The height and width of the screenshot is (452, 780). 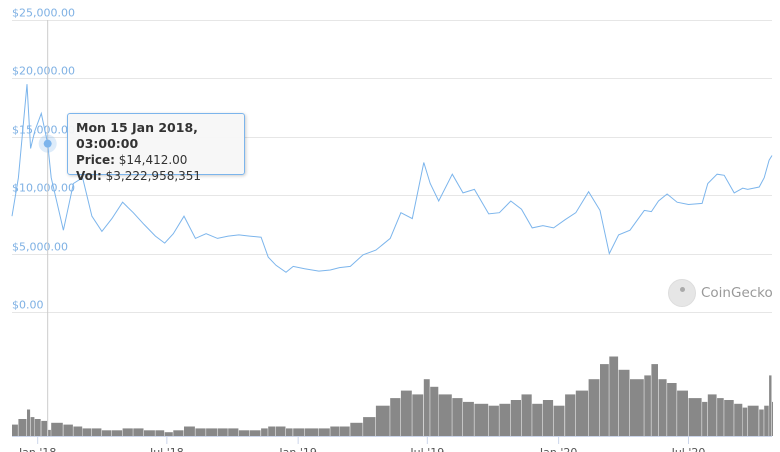 I want to click on x-tick-label: Jul '20, so click(x=688, y=449).